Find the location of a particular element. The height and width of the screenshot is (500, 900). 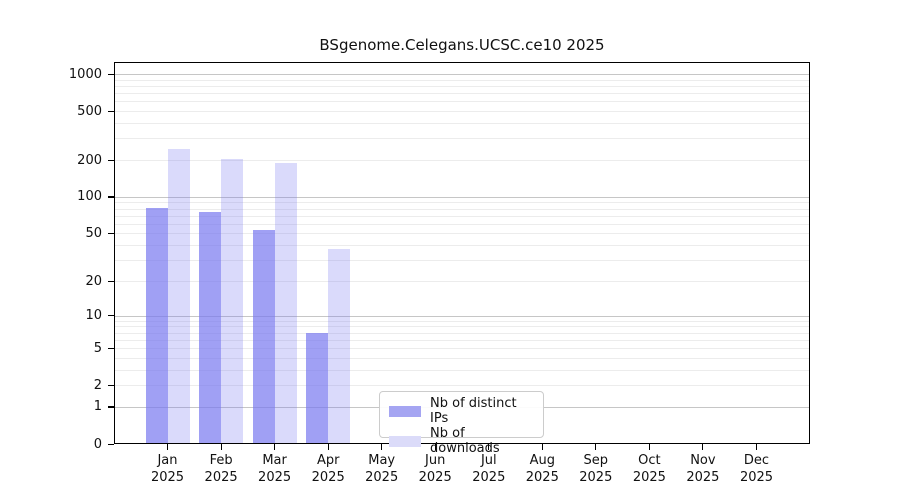

legend-swatch-distinct-ips is located at coordinates (405, 411).